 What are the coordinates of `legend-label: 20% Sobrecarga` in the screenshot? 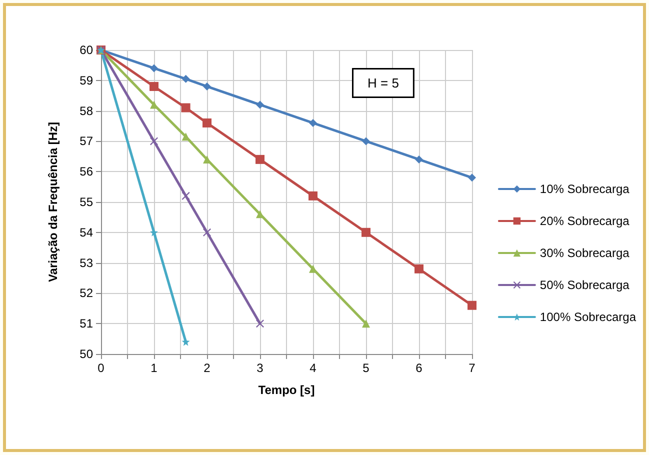 It's located at (585, 221).